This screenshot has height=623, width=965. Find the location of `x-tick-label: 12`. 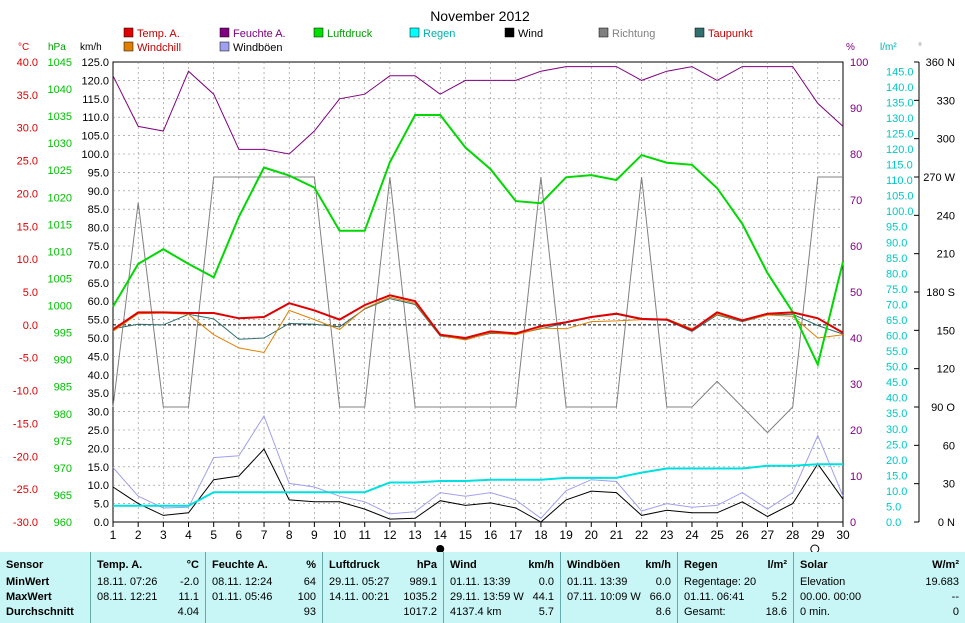

x-tick-label: 12 is located at coordinates (390, 535).